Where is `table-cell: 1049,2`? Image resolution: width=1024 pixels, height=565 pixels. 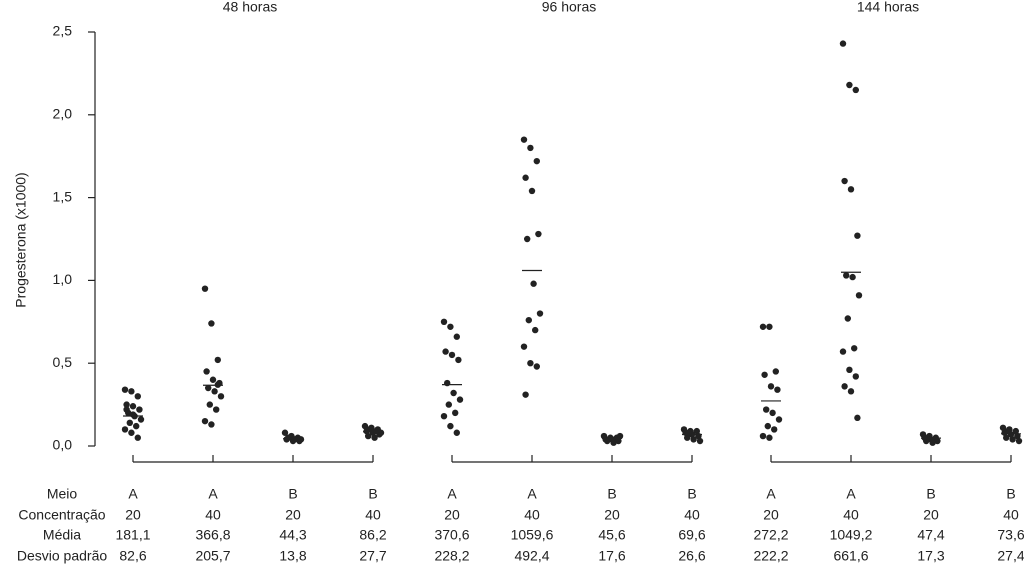 table-cell: 1049,2 is located at coordinates (851, 535).